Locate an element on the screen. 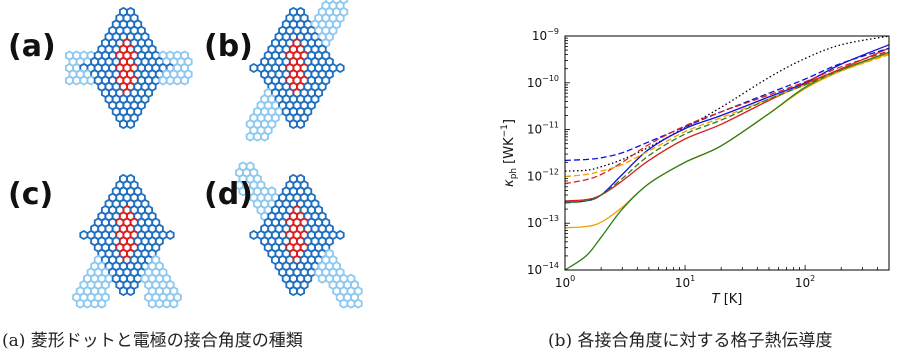 The height and width of the screenshot is (356, 903). panel-label: (d) is located at coordinates (228, 194).